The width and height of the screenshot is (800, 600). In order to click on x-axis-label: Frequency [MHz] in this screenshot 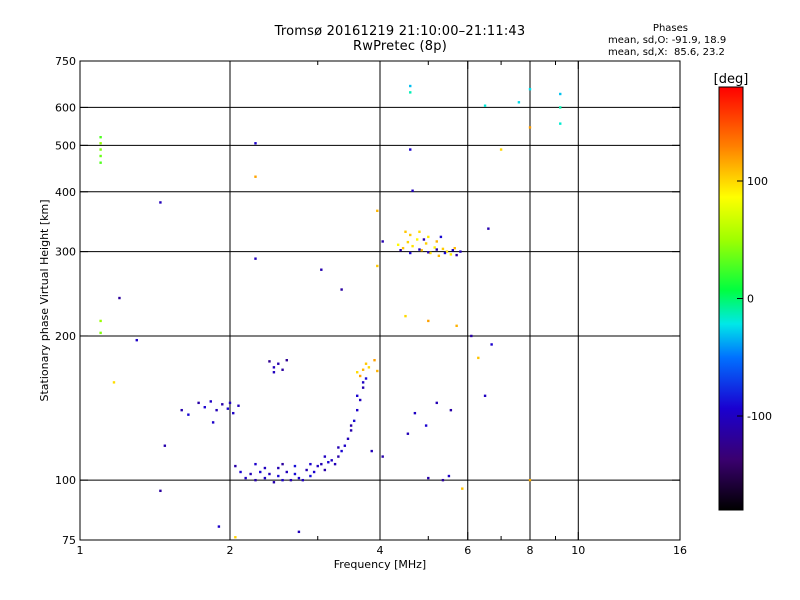, I will do `click(380, 564)`.